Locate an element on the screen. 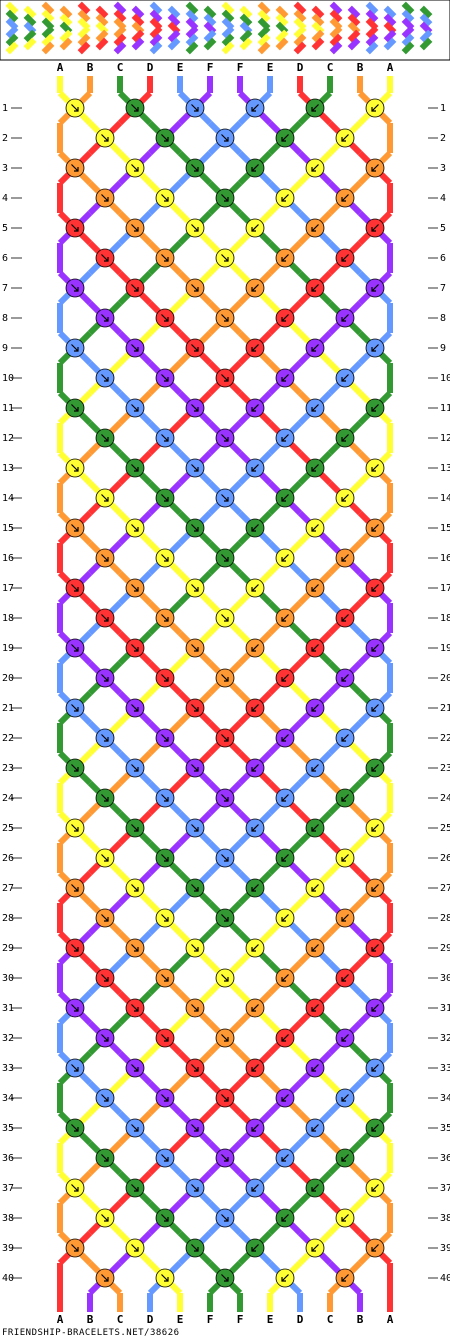 The height and width of the screenshot is (1342, 450). string-label-bottom: B is located at coordinates (360, 1319).